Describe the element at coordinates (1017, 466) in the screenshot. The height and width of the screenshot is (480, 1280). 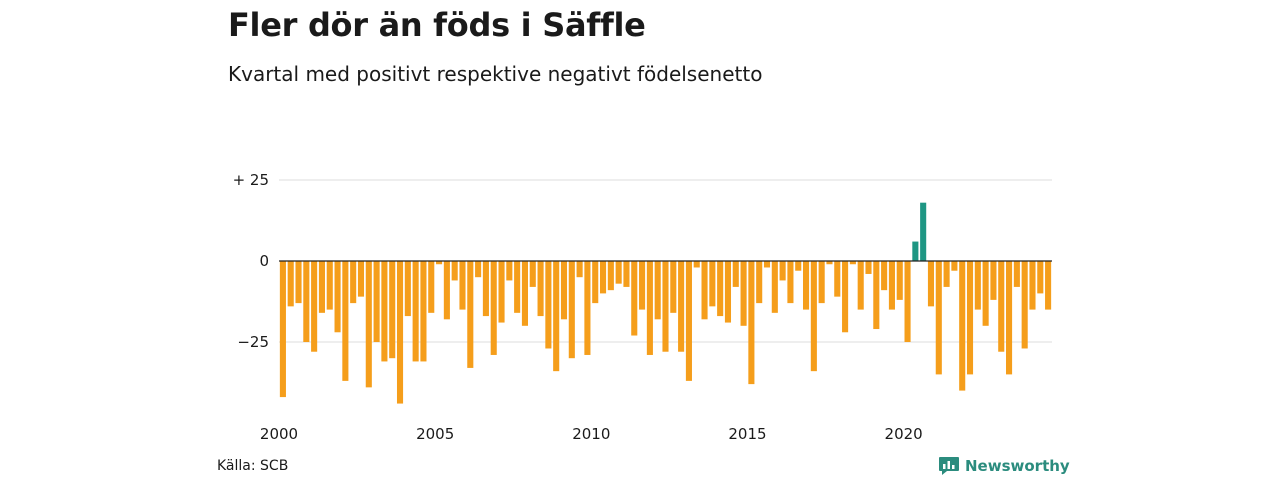
I see `brand-name: Newsworthy` at that location.